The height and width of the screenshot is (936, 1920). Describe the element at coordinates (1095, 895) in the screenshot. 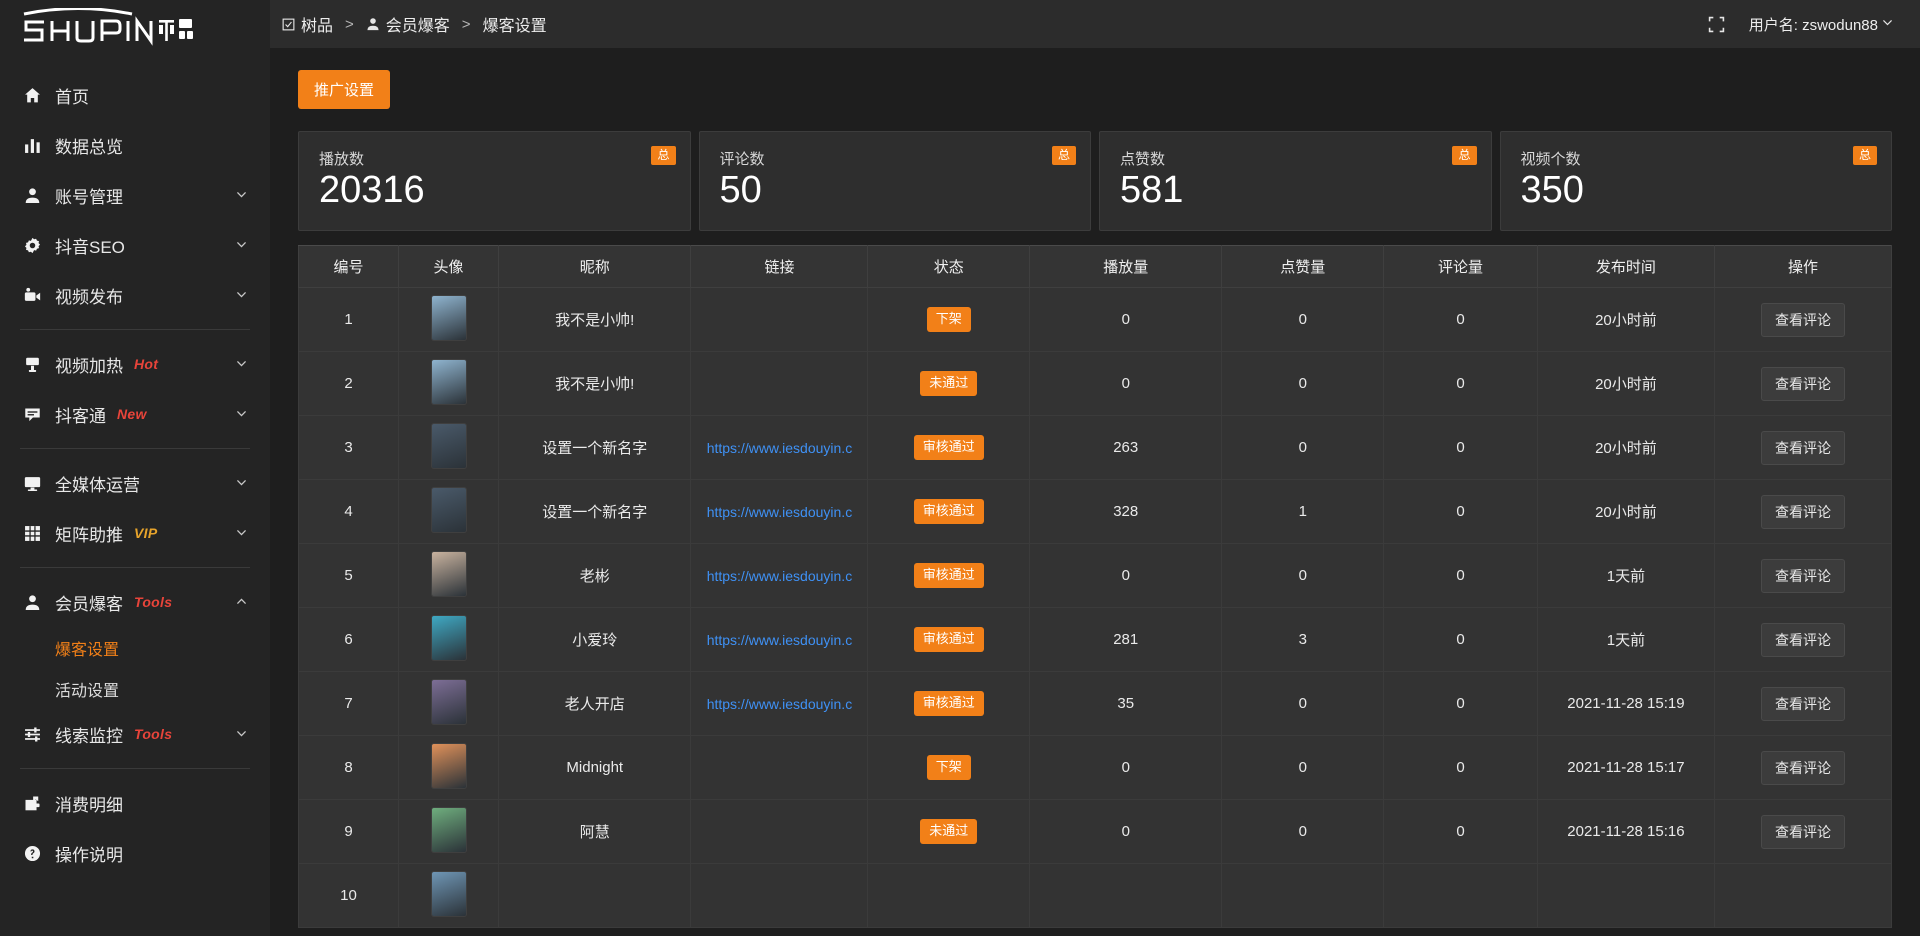

I see `table-row: 10` at that location.